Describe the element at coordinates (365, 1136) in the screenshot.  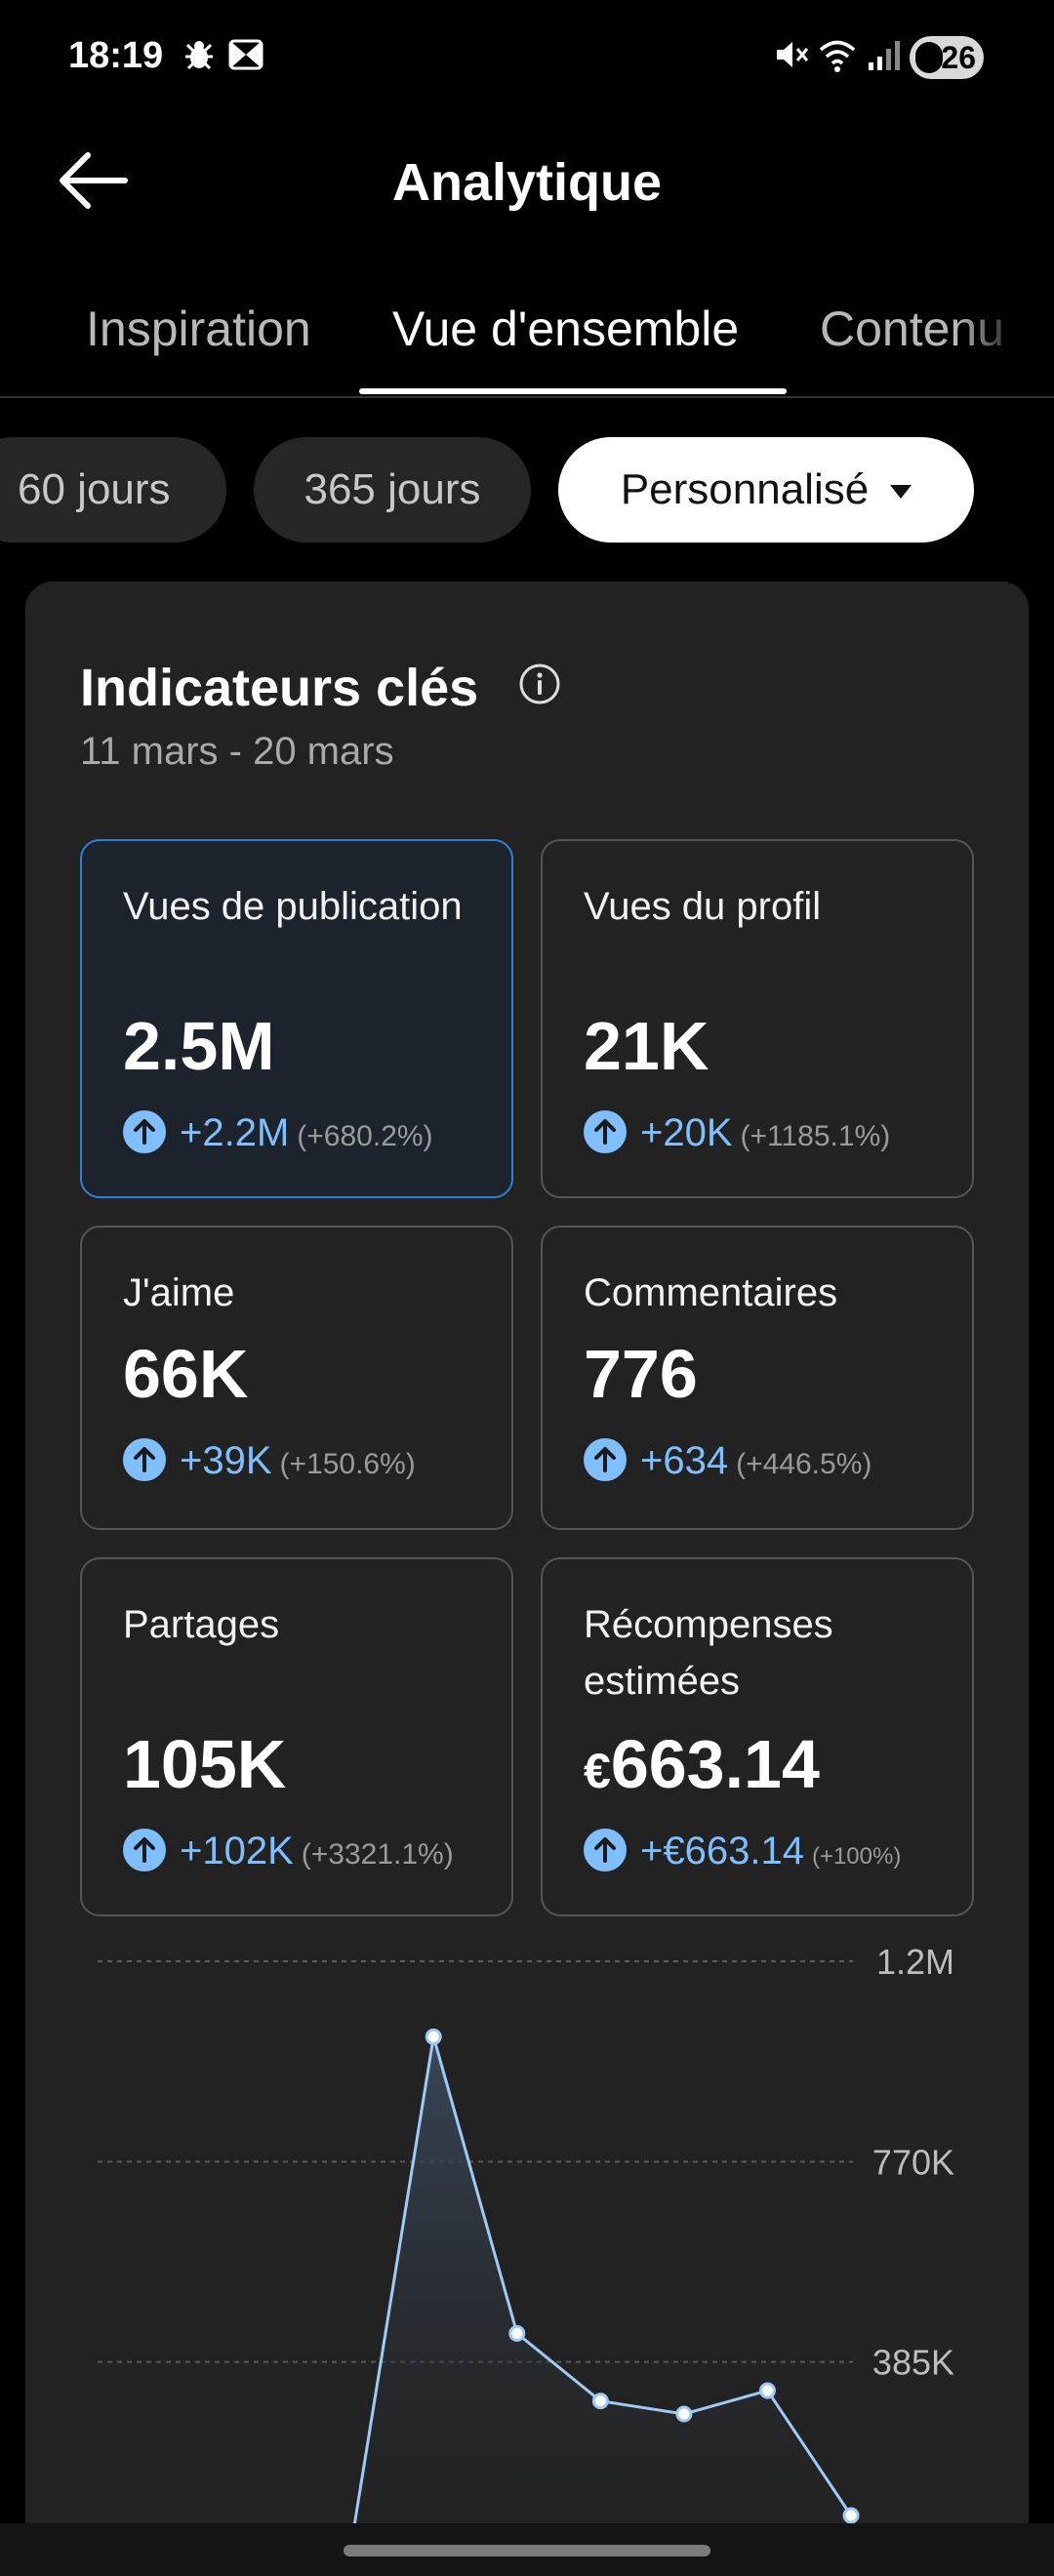
I see `metric-percent: (+680.2%)` at that location.